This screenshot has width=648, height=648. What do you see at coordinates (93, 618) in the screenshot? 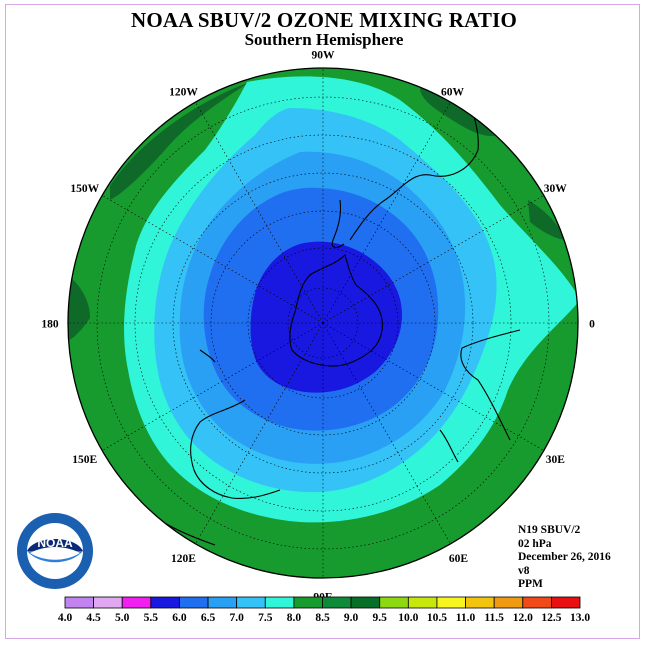
I see `colorbar-tick-label: 4.5` at bounding box center [93, 618].